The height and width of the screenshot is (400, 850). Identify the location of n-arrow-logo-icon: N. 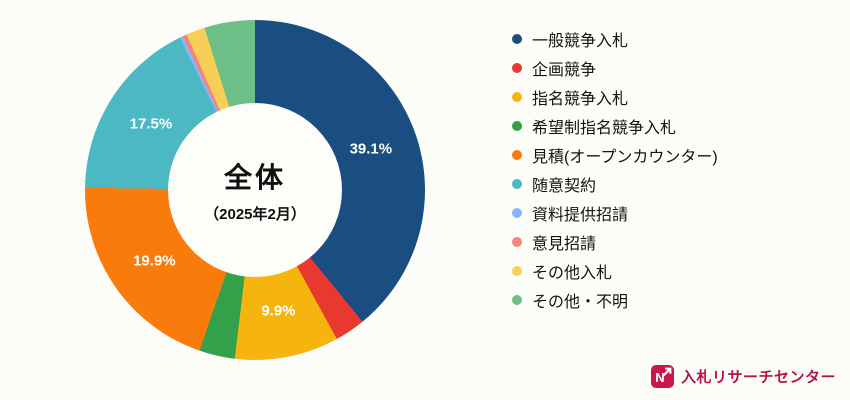
(662, 376).